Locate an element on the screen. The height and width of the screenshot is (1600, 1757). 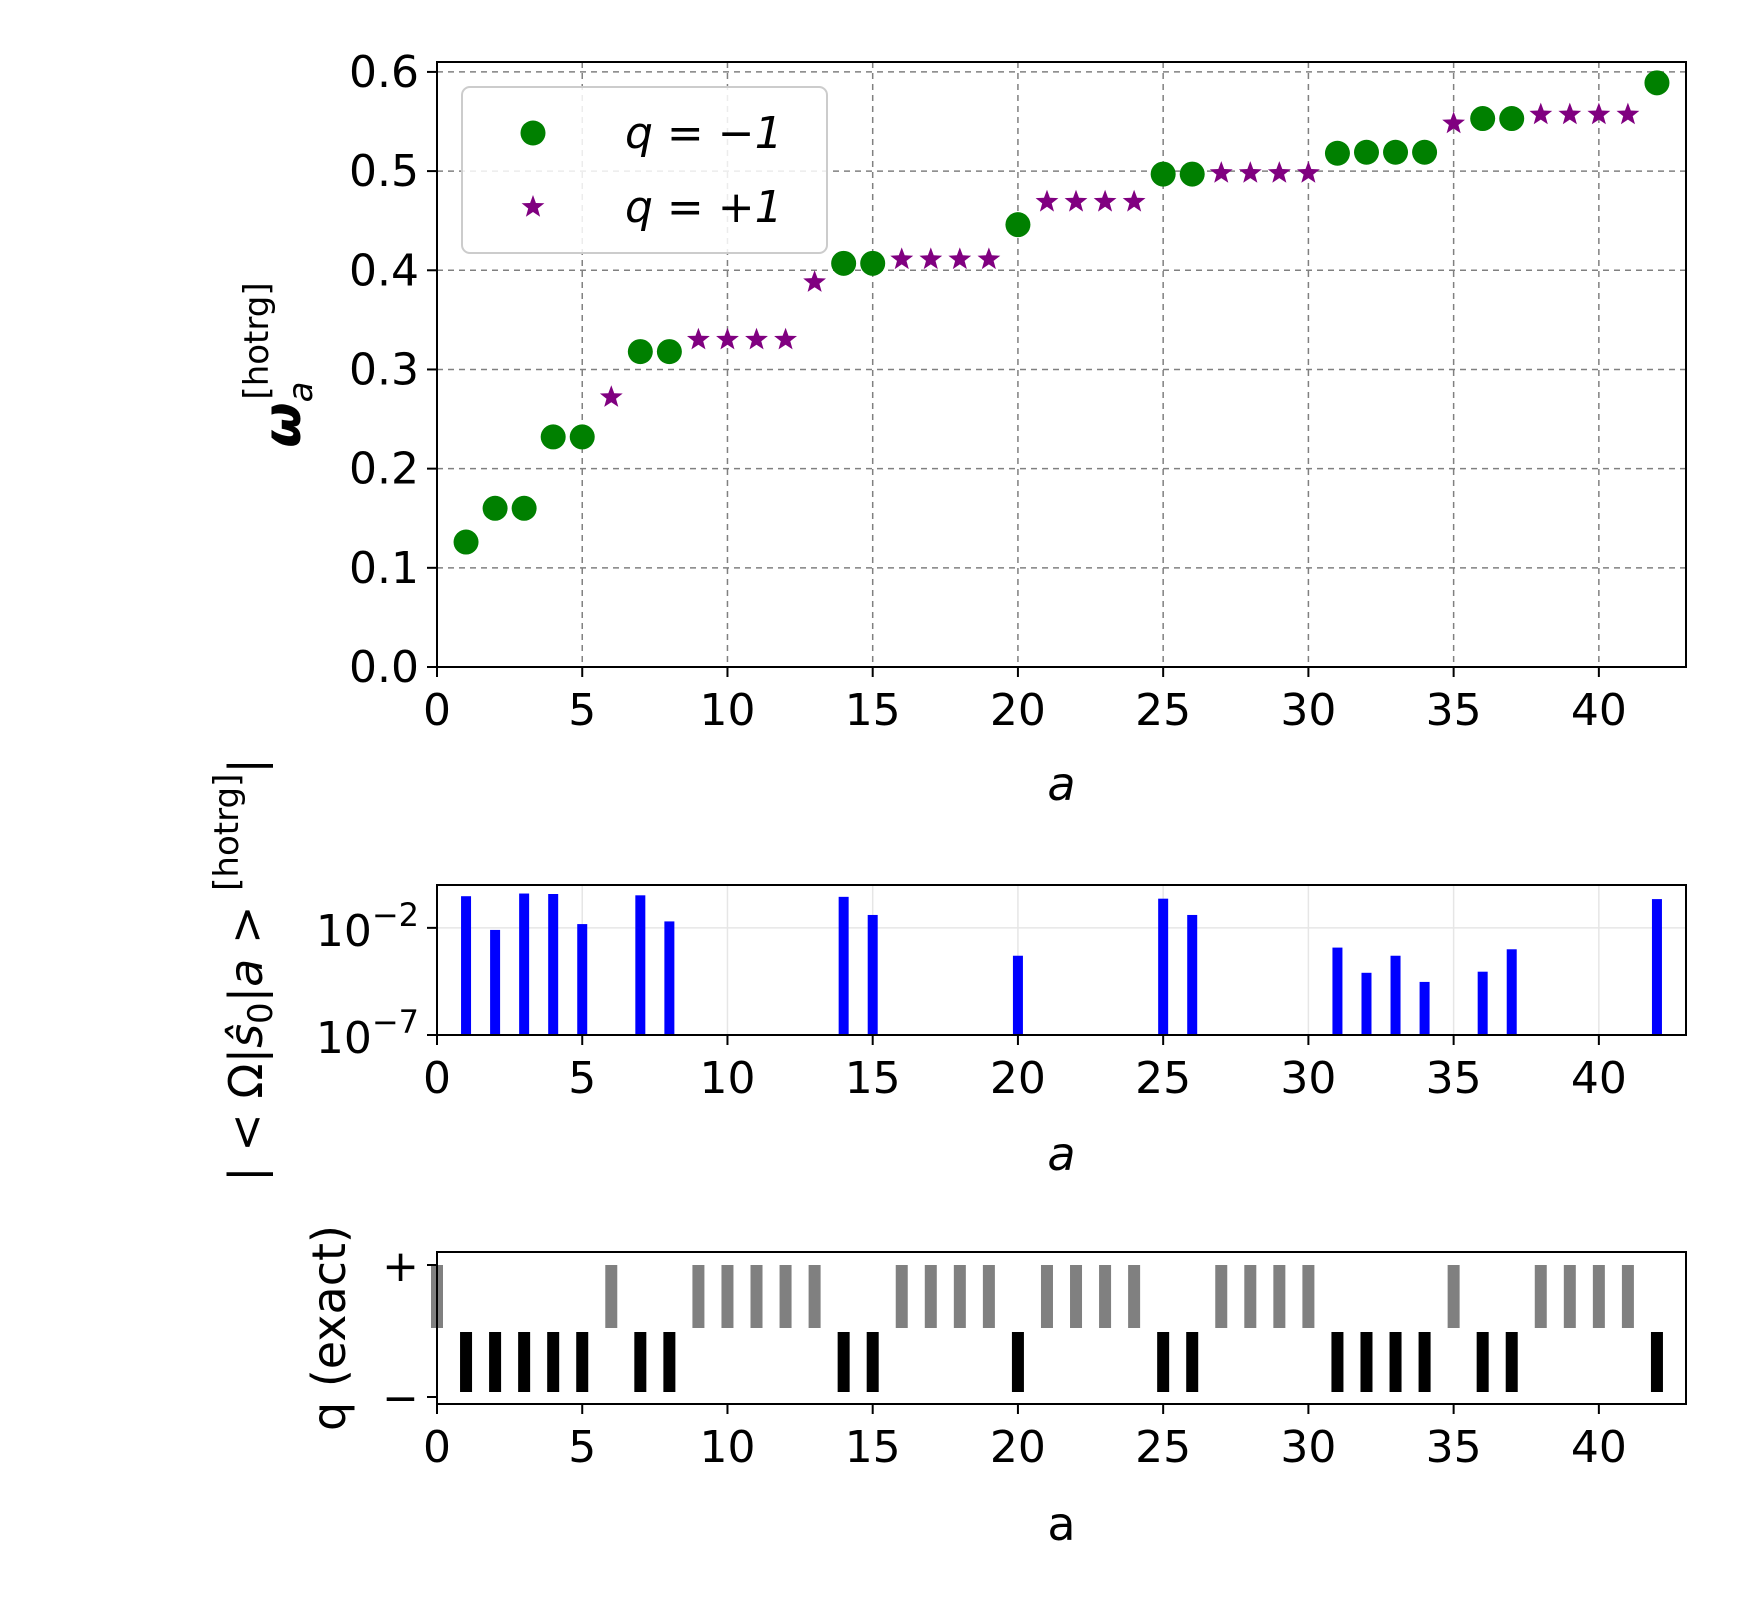
exact-q-axes-frame is located at coordinates (1061, 1328).